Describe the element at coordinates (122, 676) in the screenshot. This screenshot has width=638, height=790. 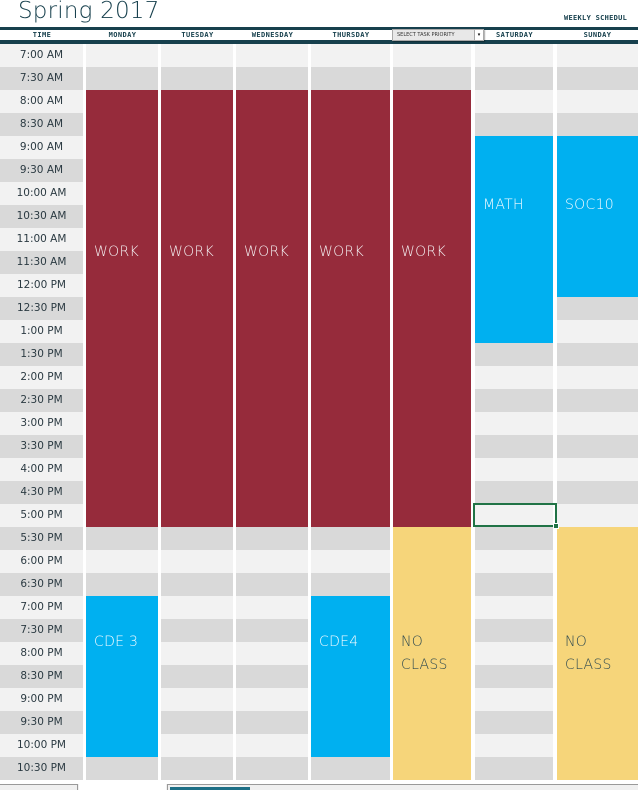
I see `event-block: CDE 3` at that location.